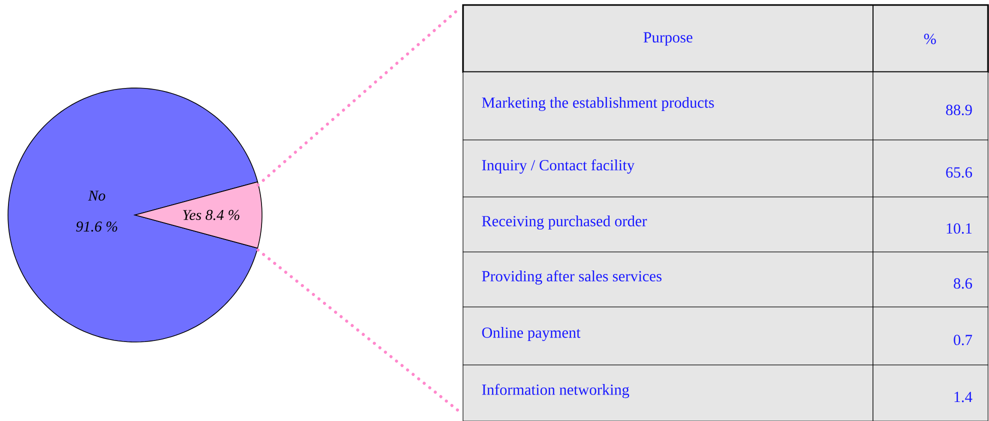 The image size is (989, 421). I want to click on category-label: Inquiry / Contact facility, so click(558, 166).